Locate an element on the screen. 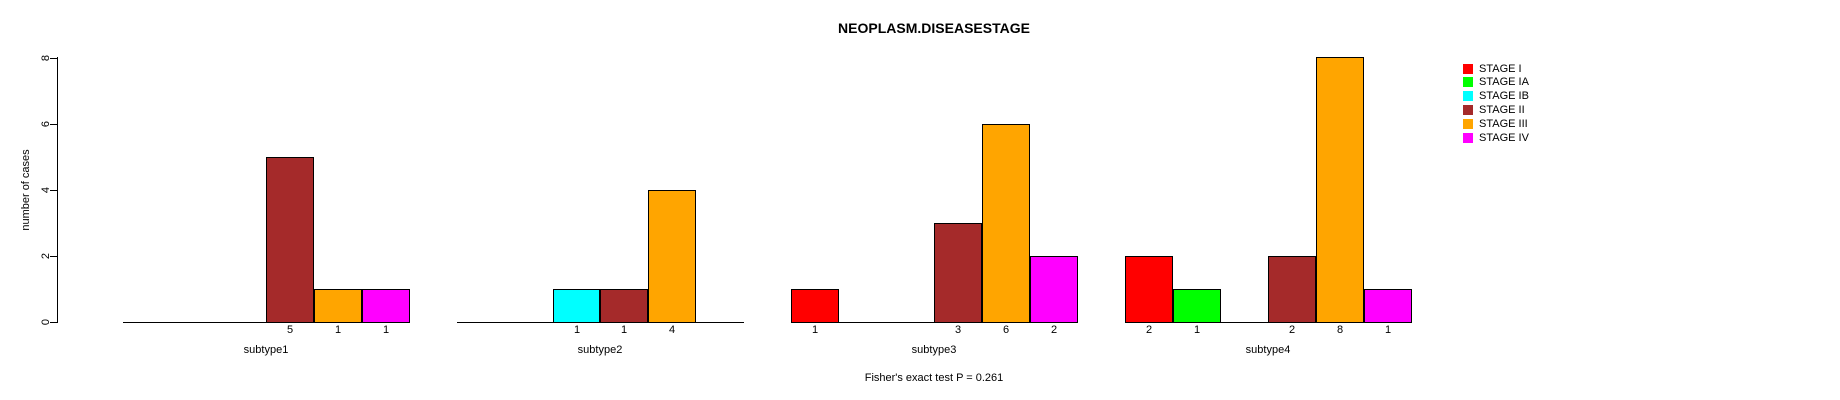 Image resolution: width=1840 pixels, height=400 pixels. chart-title: NEOPLASM.DISEASESTAGE is located at coordinates (934, 28).